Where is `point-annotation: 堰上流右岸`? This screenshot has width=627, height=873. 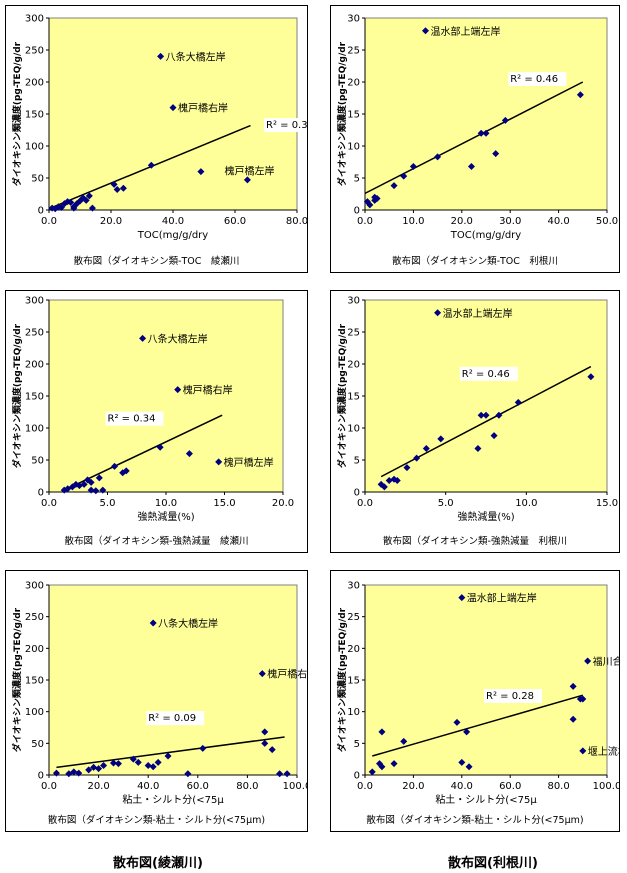 point-annotation: 堰上流右岸 is located at coordinates (603, 751).